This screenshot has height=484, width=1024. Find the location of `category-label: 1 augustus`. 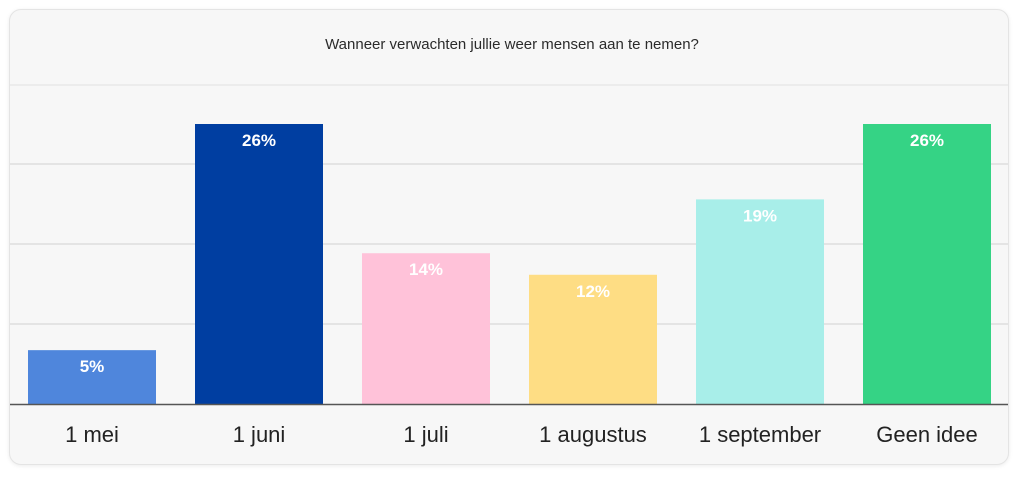

category-label: 1 augustus is located at coordinates (593, 434).